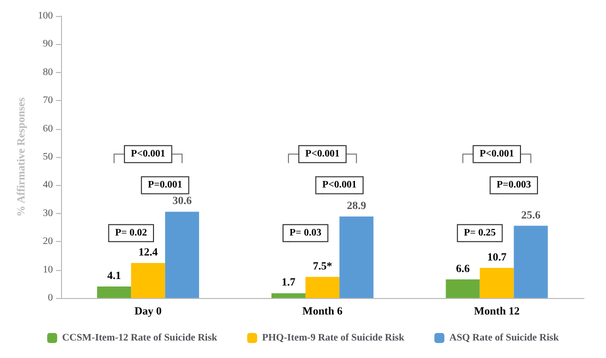  I want to click on y-tick-label: 10, so click(47, 270).